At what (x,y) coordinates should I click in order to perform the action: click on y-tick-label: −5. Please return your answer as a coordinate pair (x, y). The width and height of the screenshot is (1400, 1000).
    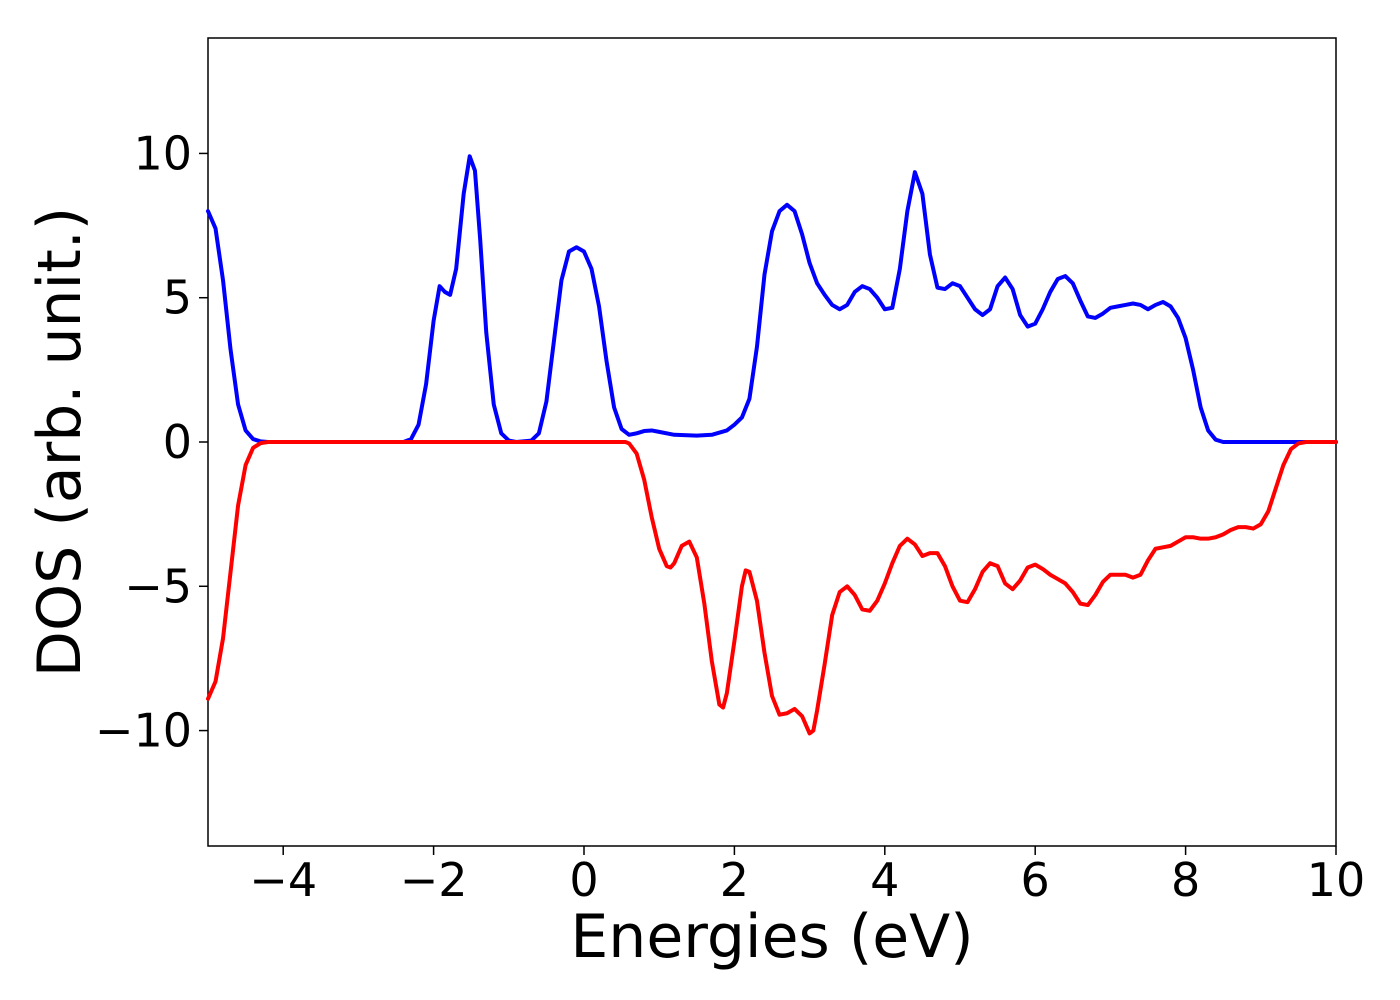
    Looking at the image, I should click on (158, 586).